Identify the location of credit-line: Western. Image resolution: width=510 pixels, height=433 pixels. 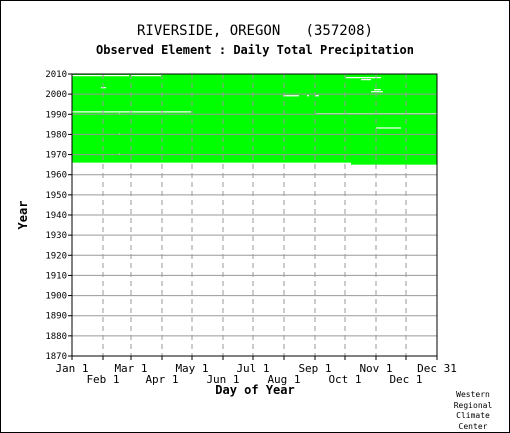
(473, 394).